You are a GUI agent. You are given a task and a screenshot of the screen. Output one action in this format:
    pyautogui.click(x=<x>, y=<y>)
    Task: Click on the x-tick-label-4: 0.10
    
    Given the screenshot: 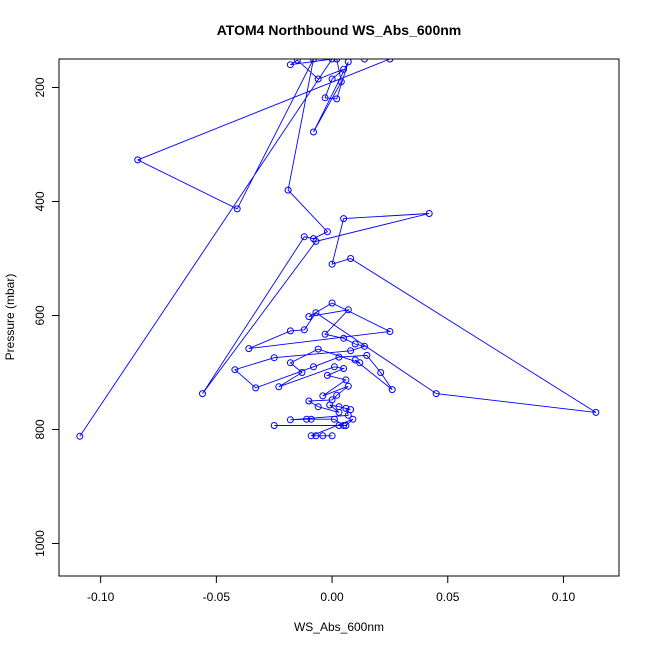 What is the action you would take?
    pyautogui.click(x=564, y=597)
    